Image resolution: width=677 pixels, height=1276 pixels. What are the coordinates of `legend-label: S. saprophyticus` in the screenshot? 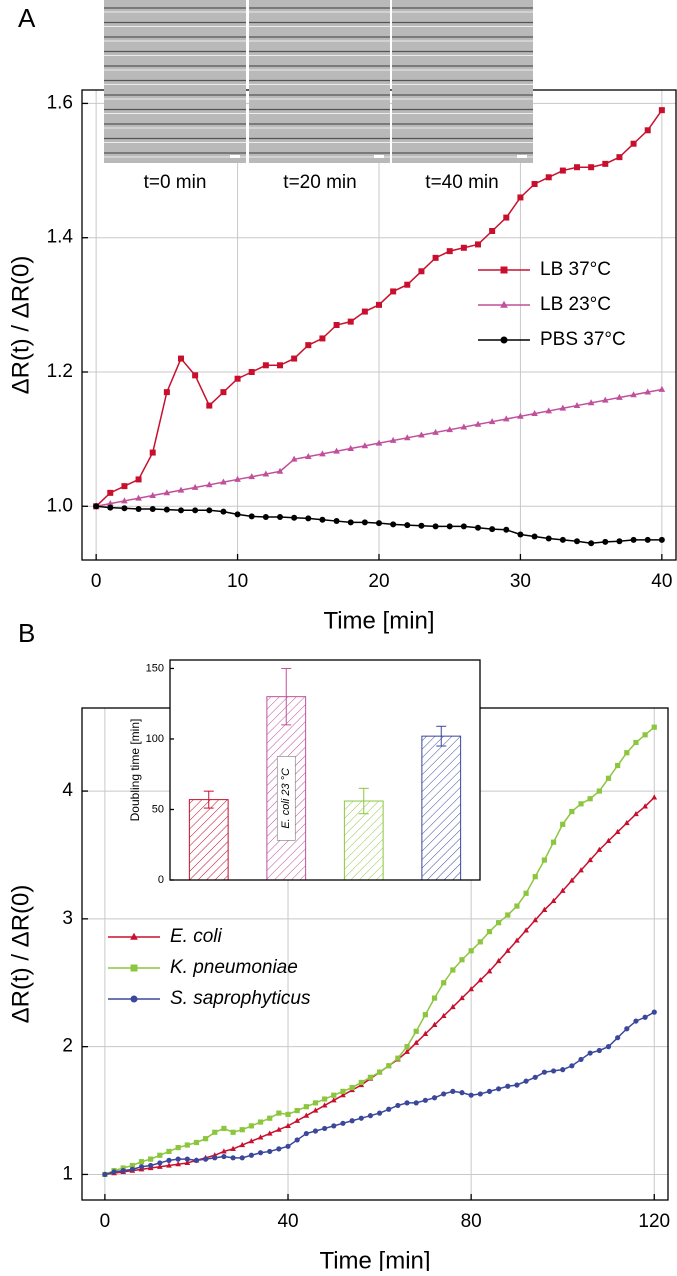 It's located at (240, 998).